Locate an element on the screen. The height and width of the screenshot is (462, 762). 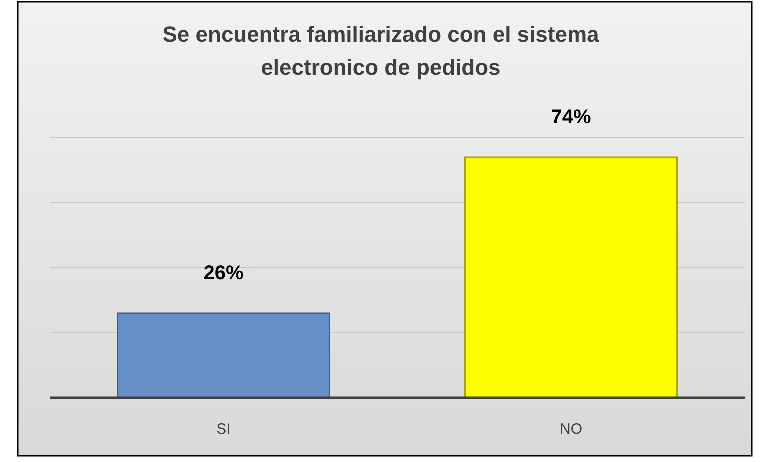
x-tick-label: SI is located at coordinates (223, 429).